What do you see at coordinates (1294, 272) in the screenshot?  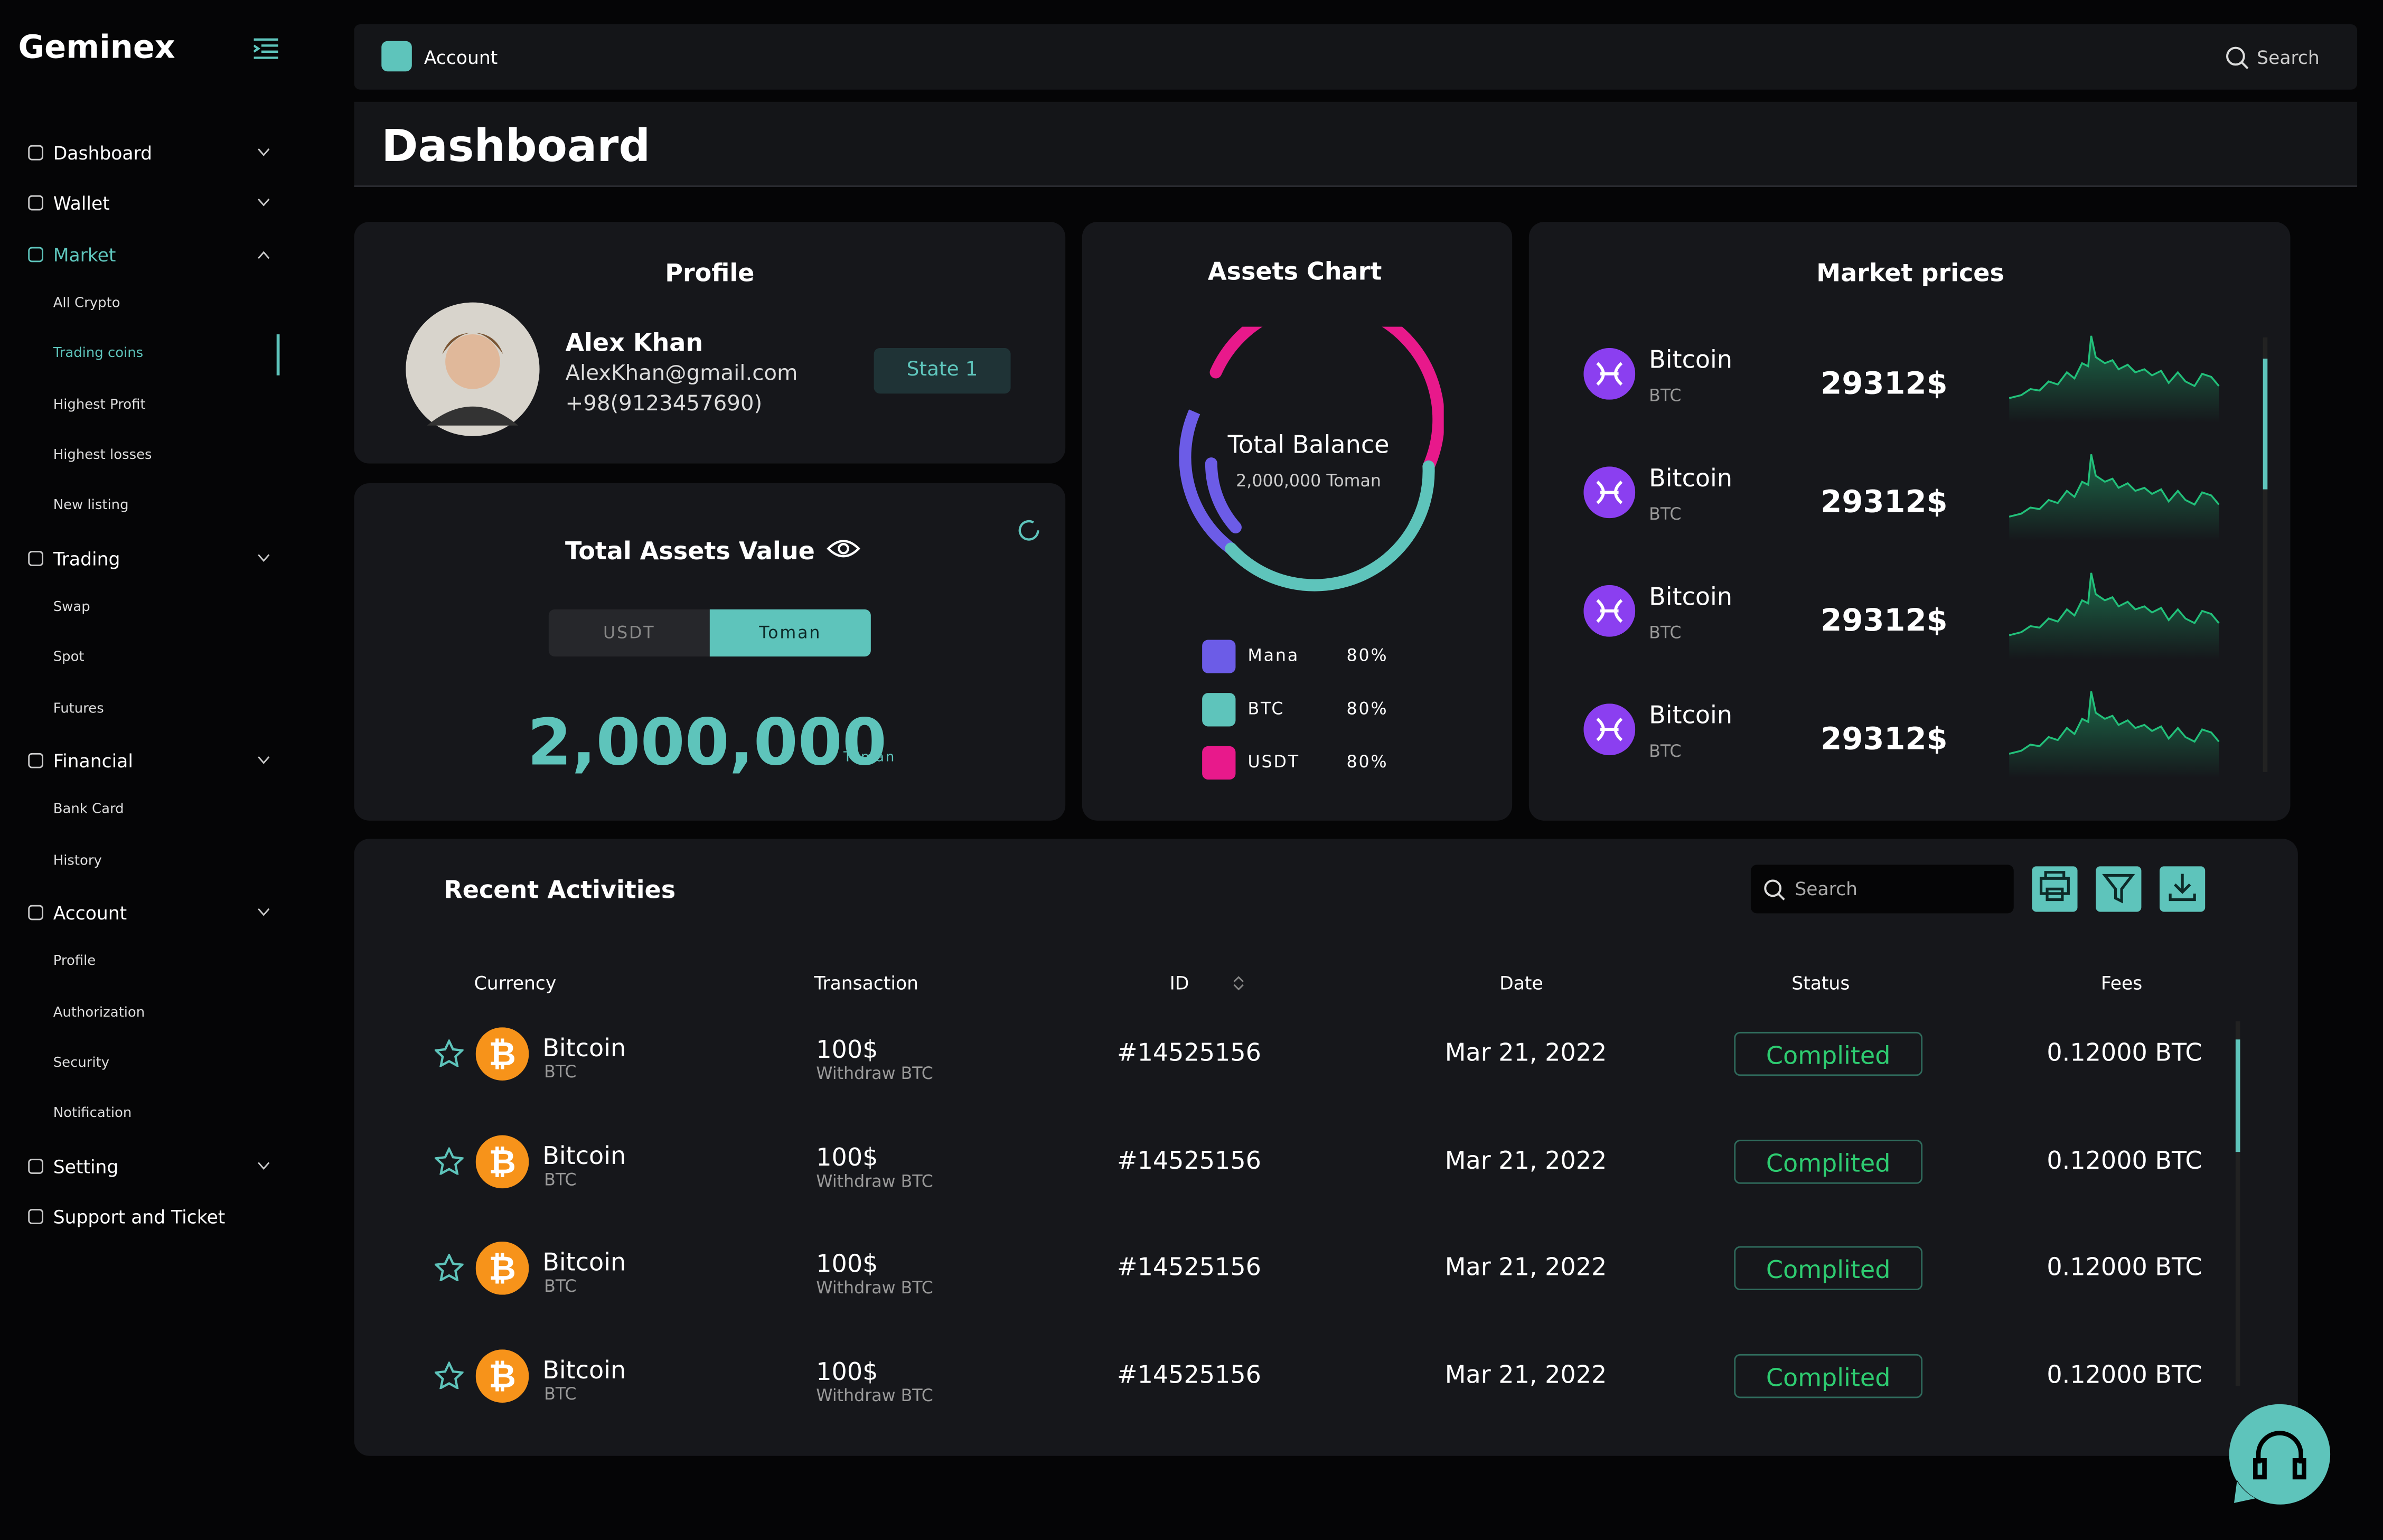 I see `card-title: Assets Chart` at bounding box center [1294, 272].